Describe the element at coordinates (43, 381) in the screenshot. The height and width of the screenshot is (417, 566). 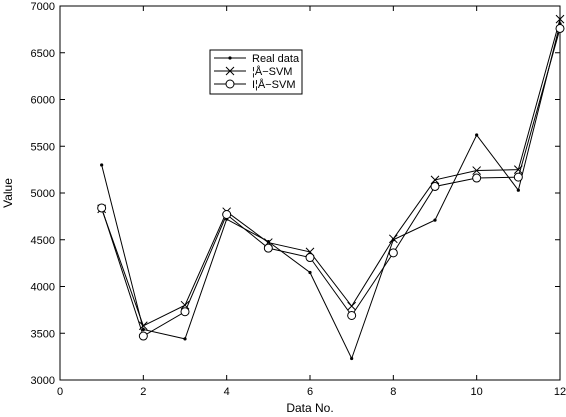
I see `y-tick-label: 3000` at that location.